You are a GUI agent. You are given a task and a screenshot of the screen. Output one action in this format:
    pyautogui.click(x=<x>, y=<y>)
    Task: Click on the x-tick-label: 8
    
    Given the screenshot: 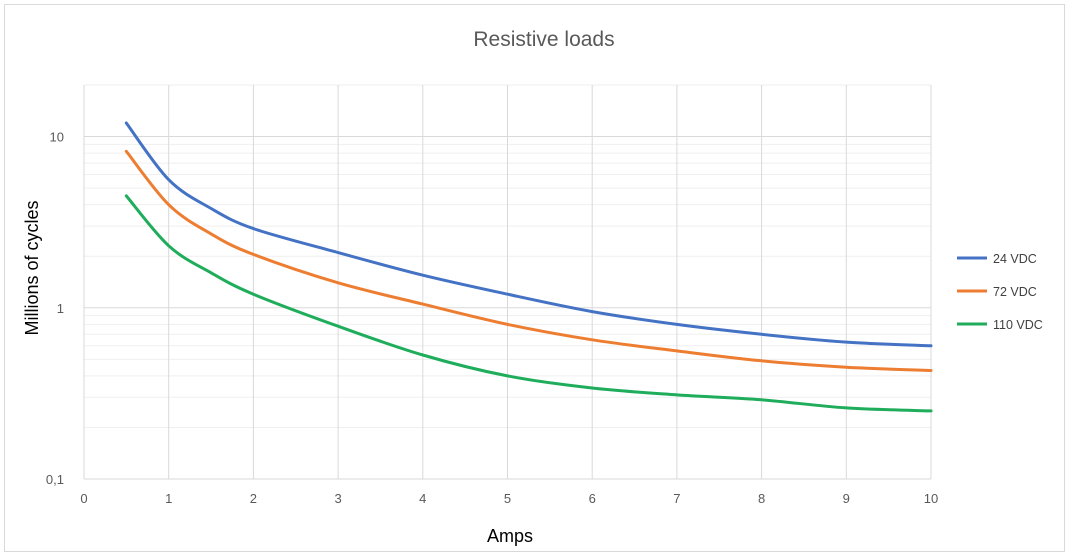 What is the action you would take?
    pyautogui.click(x=761, y=498)
    